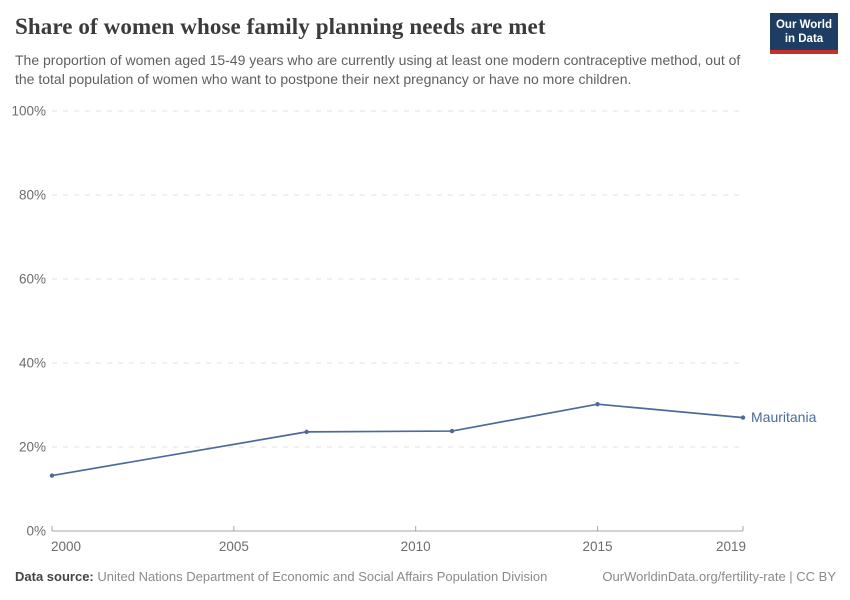 The height and width of the screenshot is (600, 850). I want to click on logo-line-1: Our World, so click(803, 25).